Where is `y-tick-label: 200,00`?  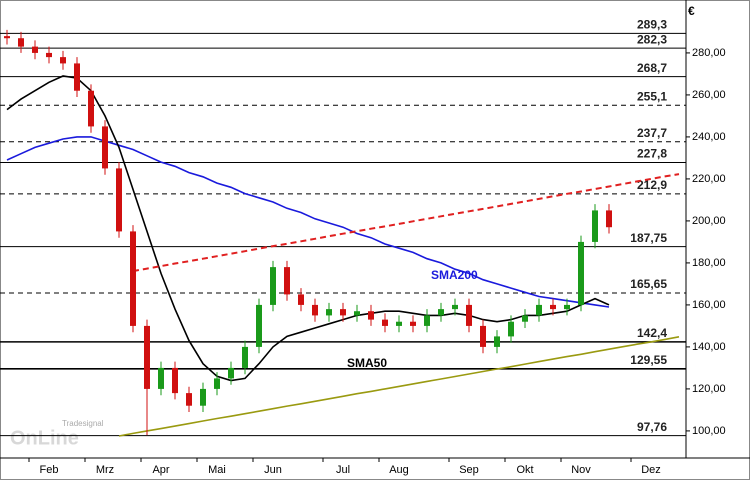 y-tick-label: 200,00 is located at coordinates (709, 221).